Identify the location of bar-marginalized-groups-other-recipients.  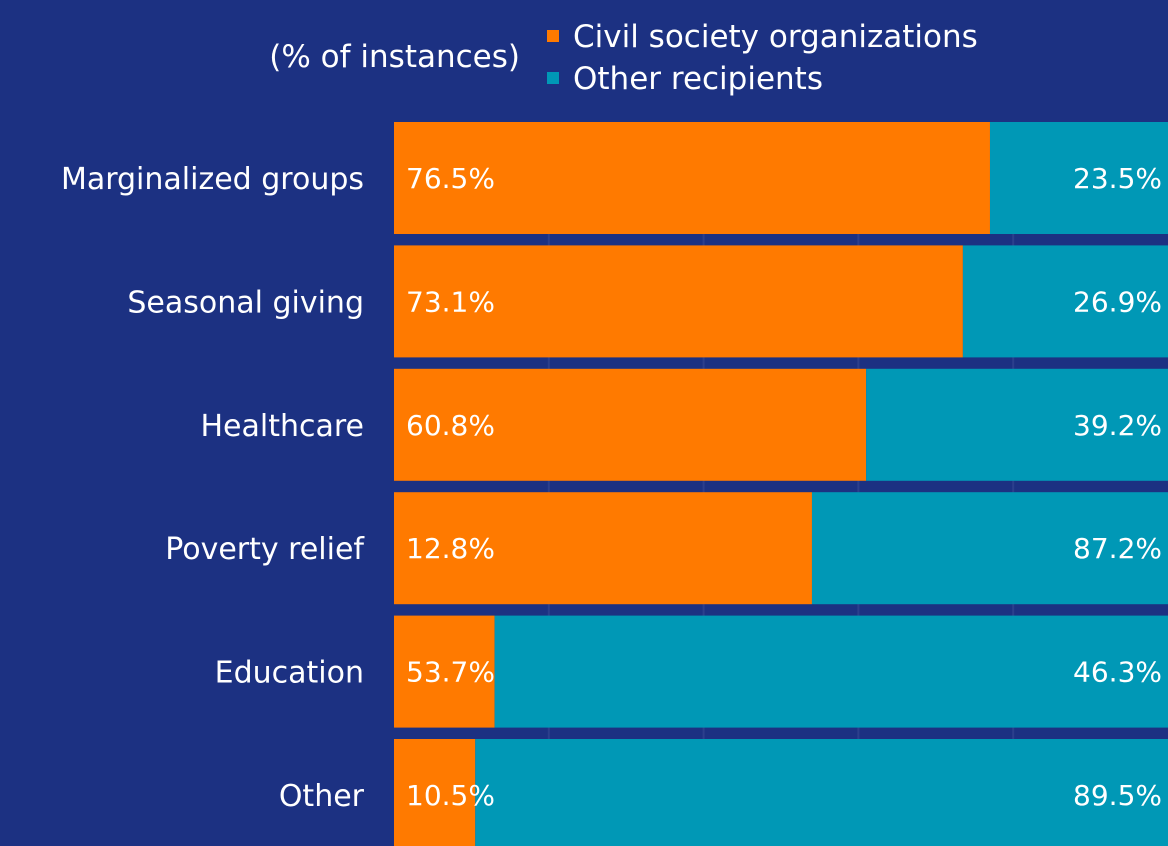
(1078, 178).